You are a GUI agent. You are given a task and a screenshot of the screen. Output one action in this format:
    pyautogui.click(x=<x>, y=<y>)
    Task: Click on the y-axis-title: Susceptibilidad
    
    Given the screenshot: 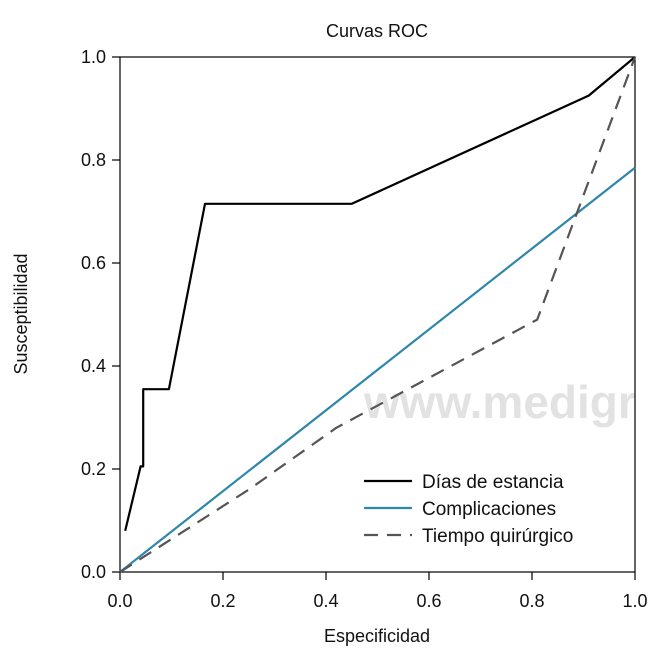 What is the action you would take?
    pyautogui.click(x=21, y=313)
    